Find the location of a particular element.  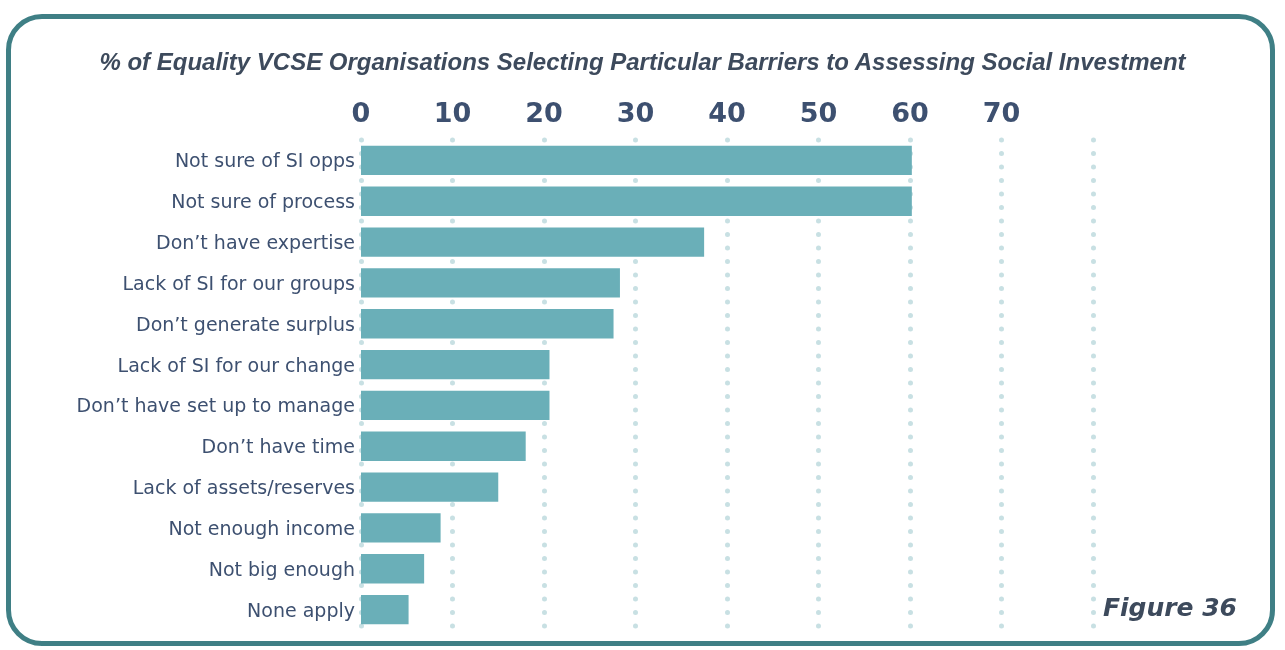

y-tick-label: Not enough income is located at coordinates (261, 527).